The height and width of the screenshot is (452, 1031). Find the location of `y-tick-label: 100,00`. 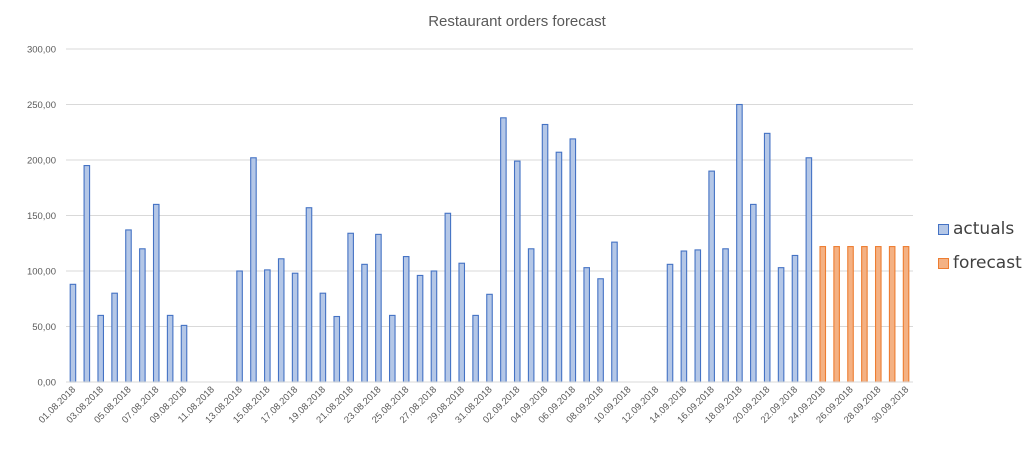

y-tick-label: 100,00 is located at coordinates (41, 272).